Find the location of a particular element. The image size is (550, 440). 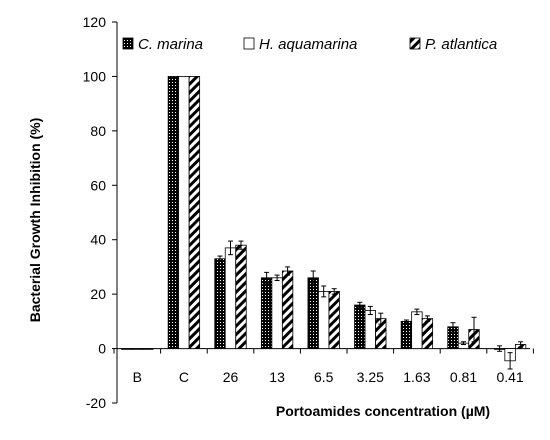

x-axis-title: Portoamides concentration (µM) is located at coordinates (383, 411).